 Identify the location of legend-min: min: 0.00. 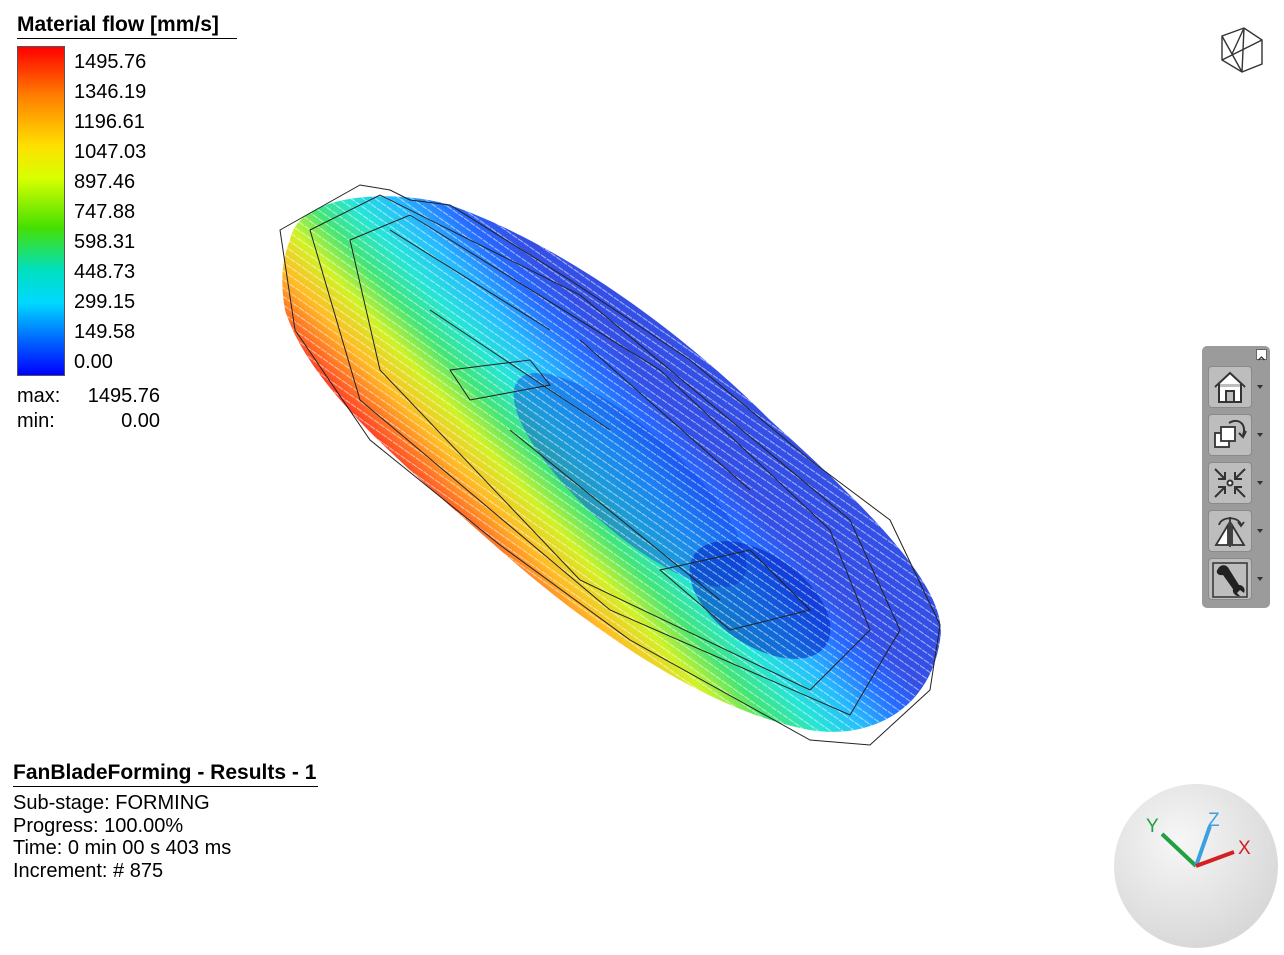
(88, 421).